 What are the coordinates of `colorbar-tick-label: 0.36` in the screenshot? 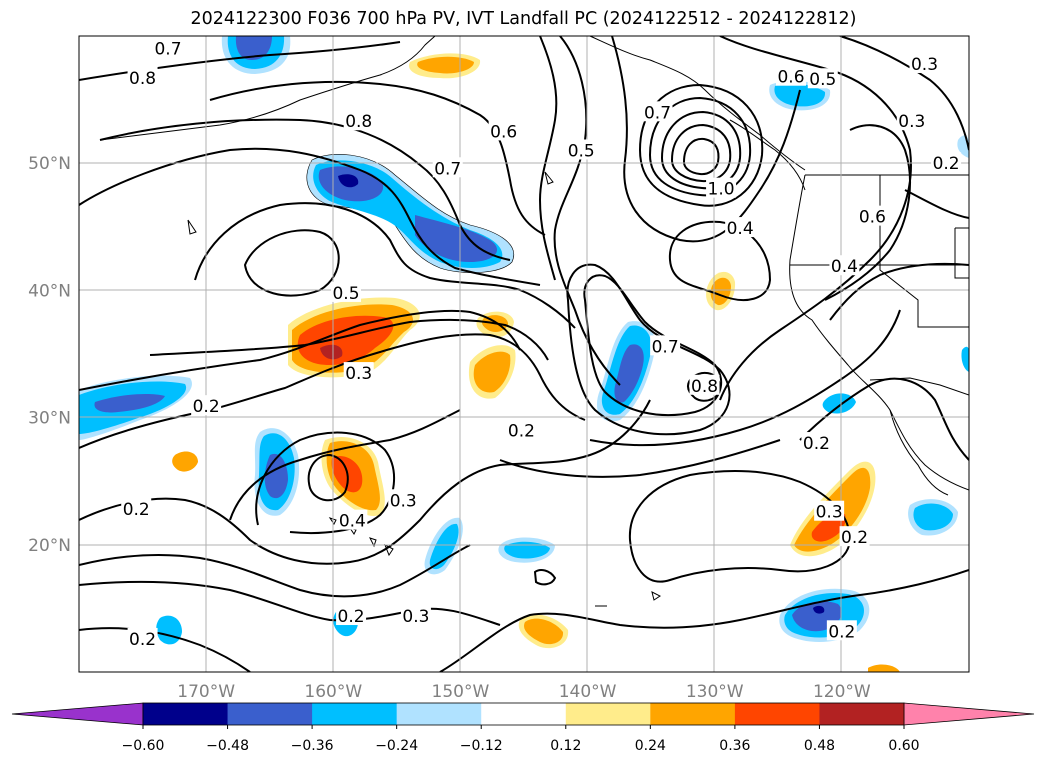 It's located at (734, 746).